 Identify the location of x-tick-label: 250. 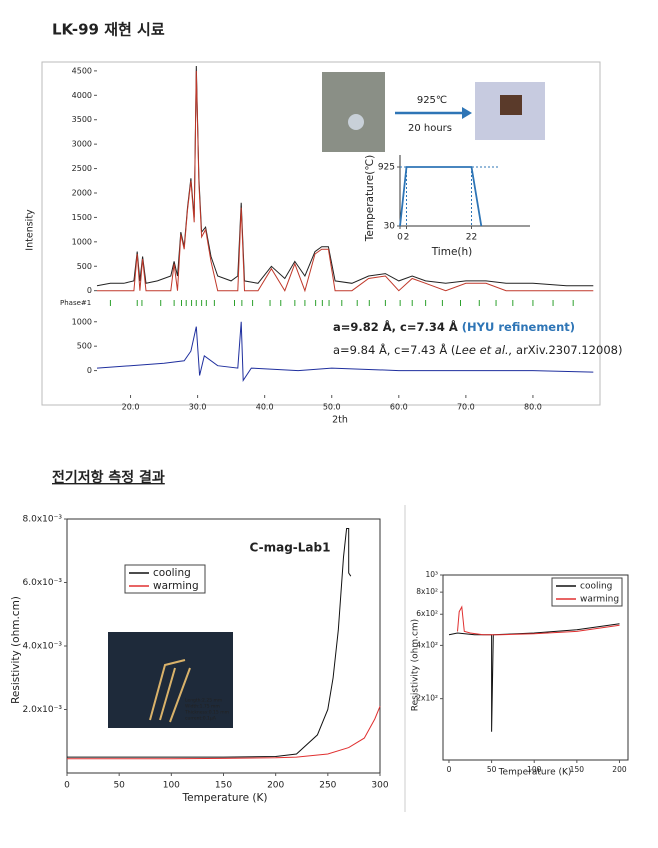
(327, 786).